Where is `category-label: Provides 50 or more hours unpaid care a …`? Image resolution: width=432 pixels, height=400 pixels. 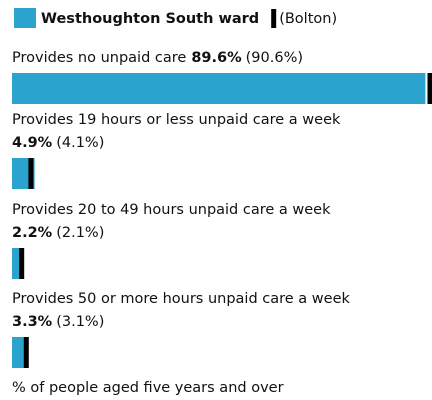 category-label: Provides 50 or more hours unpaid care a … is located at coordinates (181, 299).